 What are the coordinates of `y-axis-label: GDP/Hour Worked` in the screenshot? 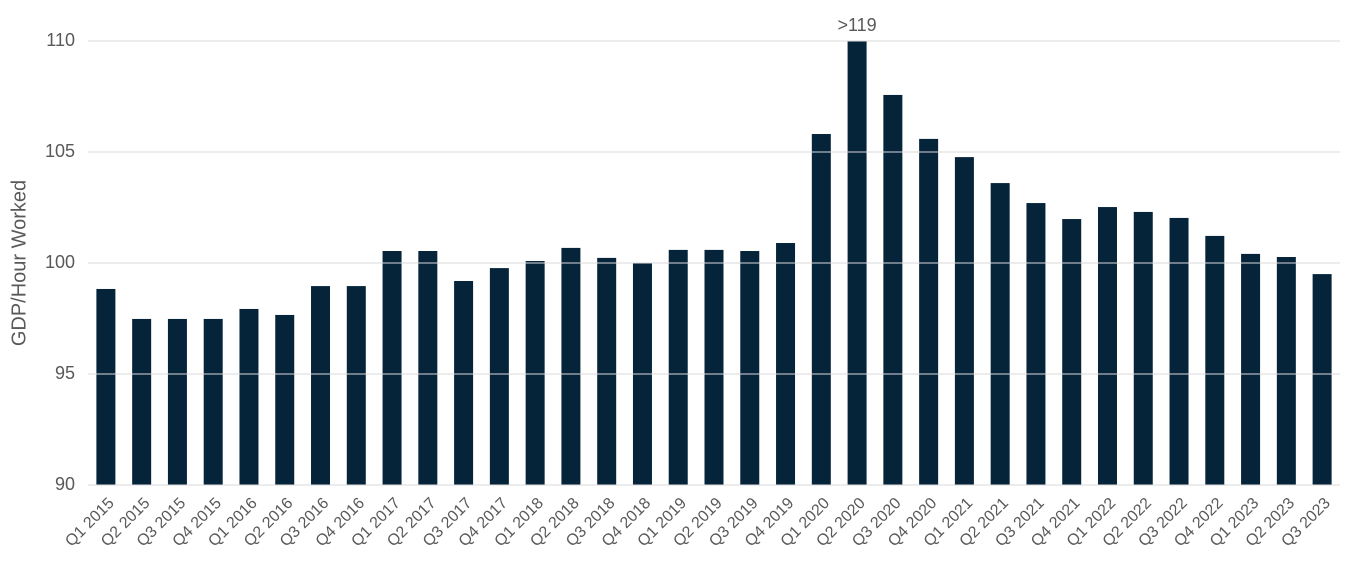 It's located at (19, 263).